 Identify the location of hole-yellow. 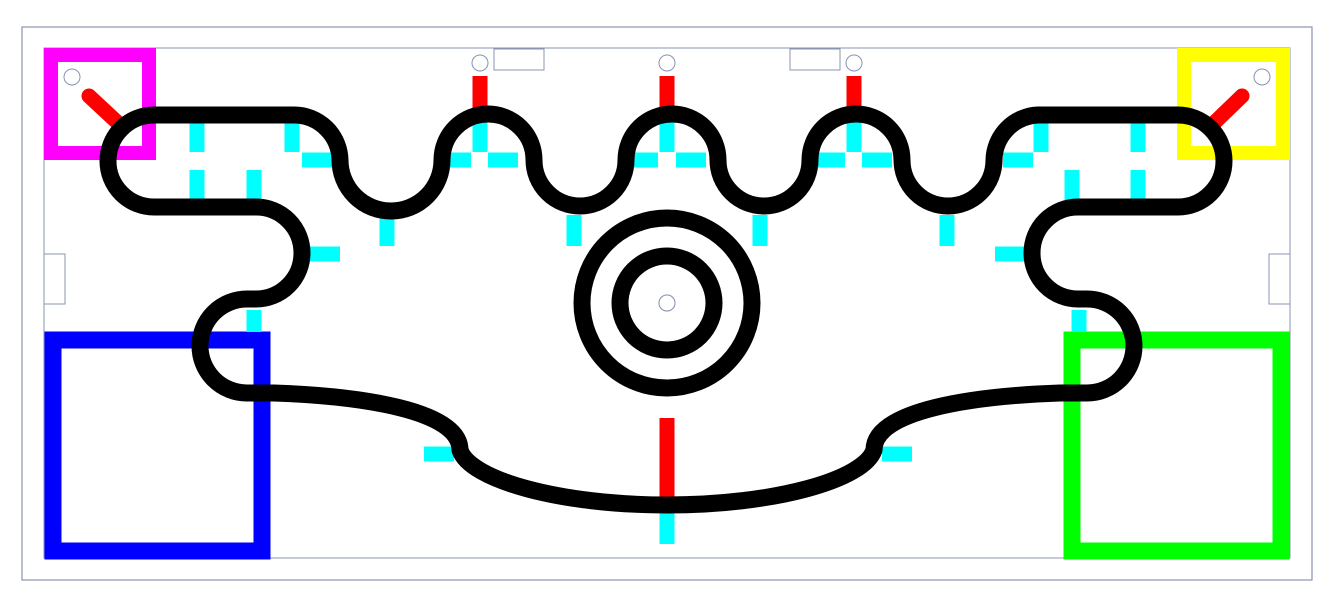
(1262, 77).